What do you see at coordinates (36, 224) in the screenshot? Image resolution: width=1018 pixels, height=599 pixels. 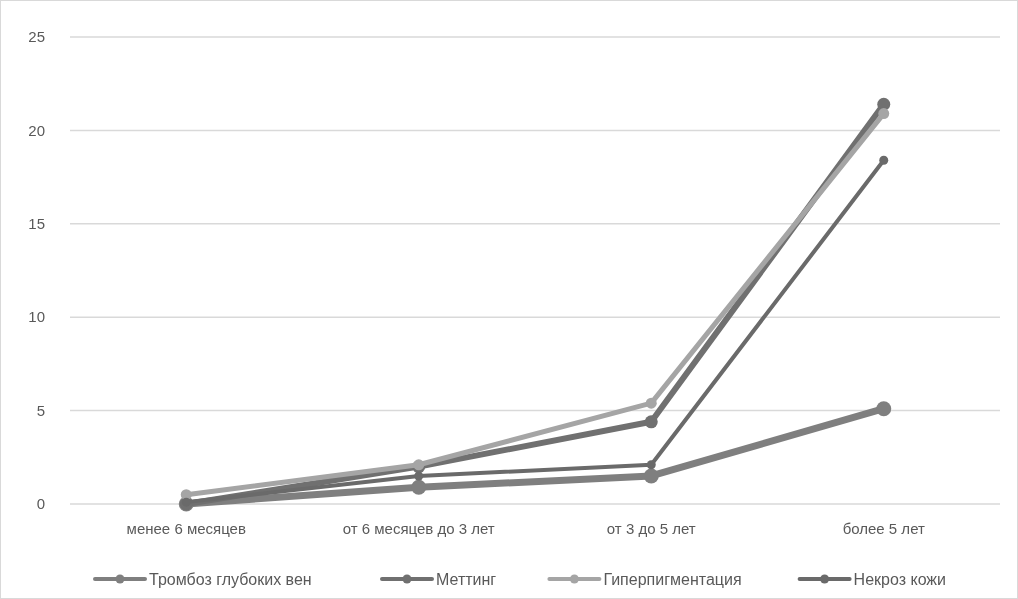 I see `y-tick-label: 15` at bounding box center [36, 224].